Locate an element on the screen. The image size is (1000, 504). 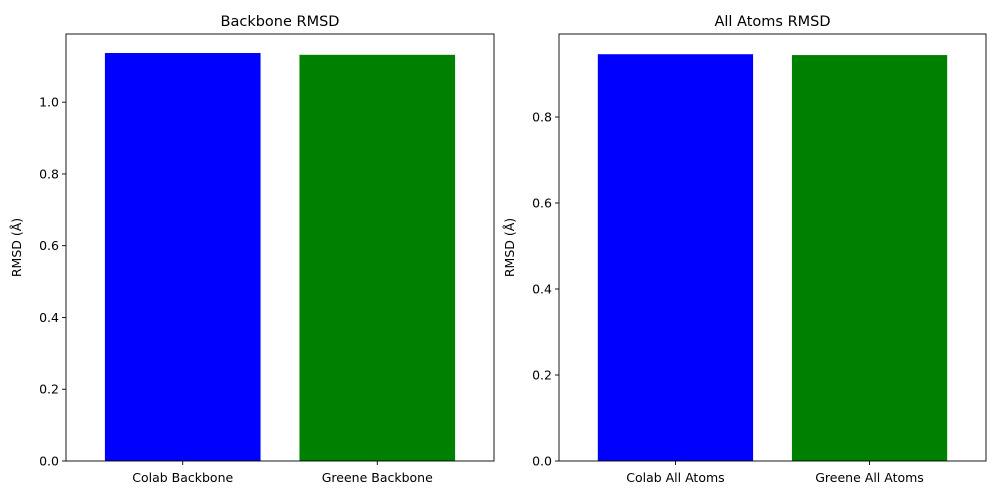
x-tick-label: Colab Backbone is located at coordinates (182, 477).